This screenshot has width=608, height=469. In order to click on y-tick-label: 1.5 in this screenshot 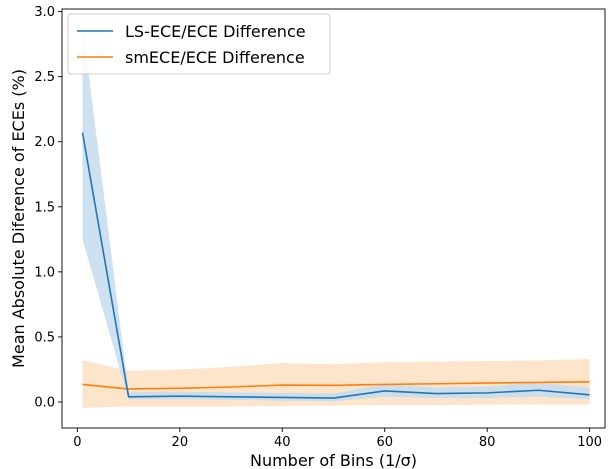, I will do `click(44, 207)`.